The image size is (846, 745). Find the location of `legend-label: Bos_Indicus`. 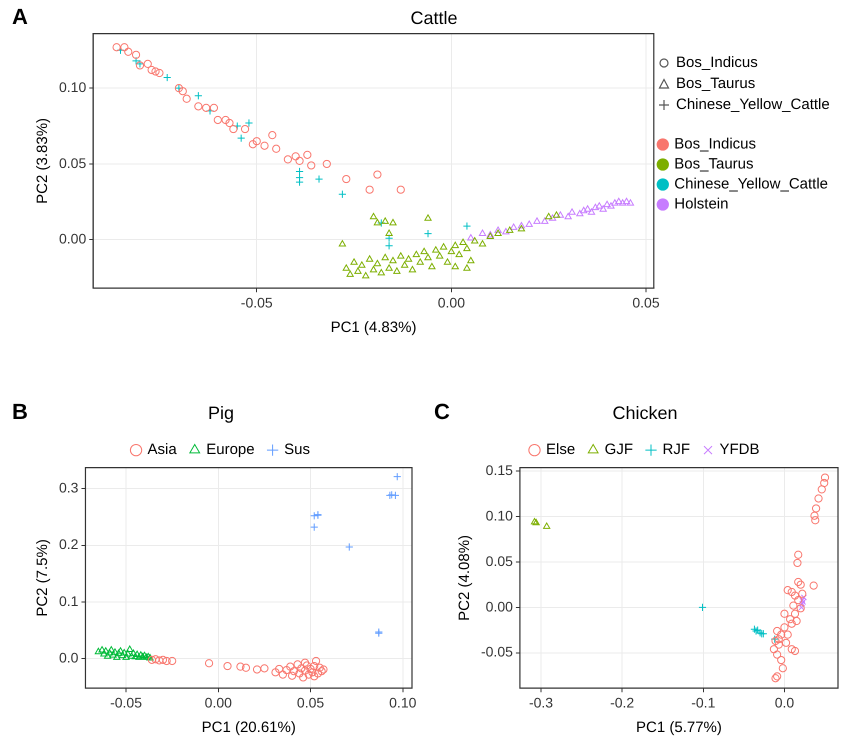

legend-label: Bos_Indicus is located at coordinates (715, 144).